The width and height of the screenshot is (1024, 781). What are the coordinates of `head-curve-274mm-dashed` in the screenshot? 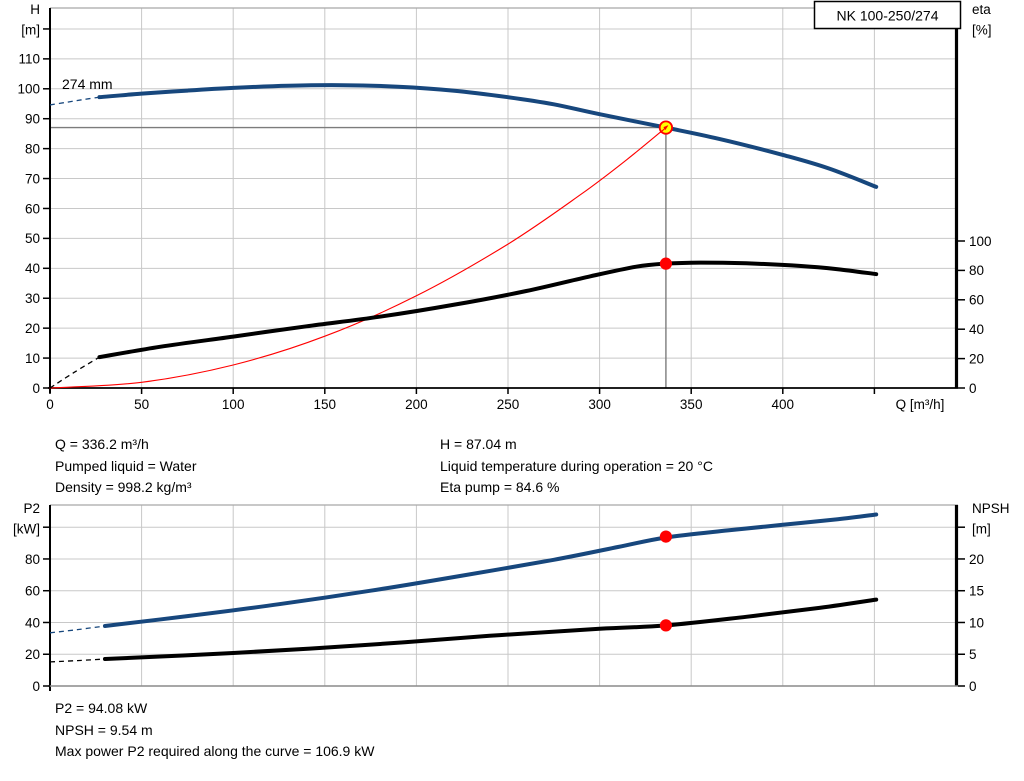 It's located at (74, 101).